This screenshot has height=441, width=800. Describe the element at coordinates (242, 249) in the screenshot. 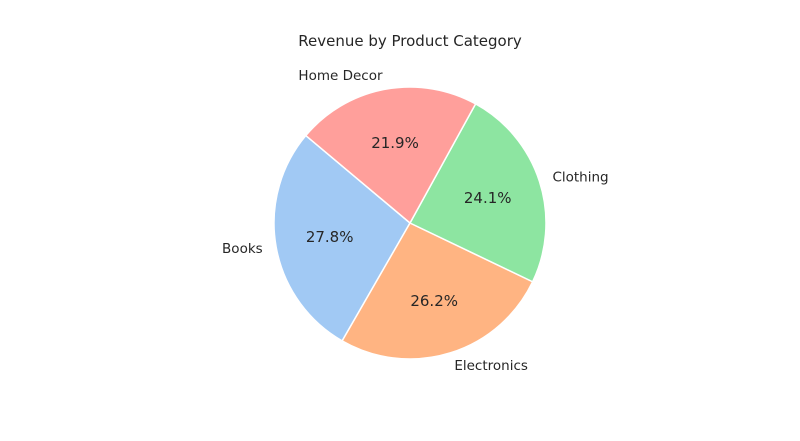

I see `category-label-books: Books` at that location.